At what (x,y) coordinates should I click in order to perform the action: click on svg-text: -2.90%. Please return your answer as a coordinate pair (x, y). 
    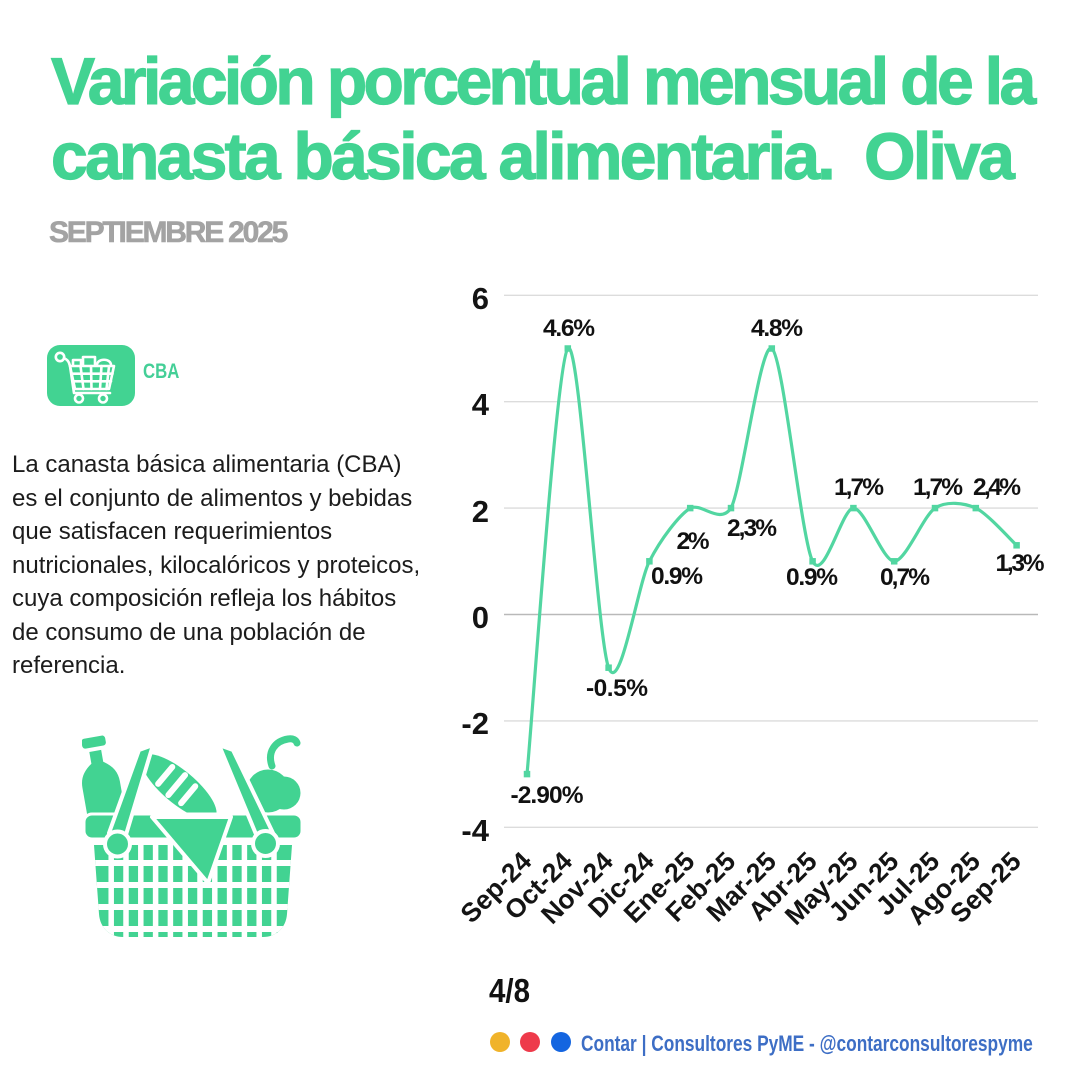
    Looking at the image, I should click on (547, 795).